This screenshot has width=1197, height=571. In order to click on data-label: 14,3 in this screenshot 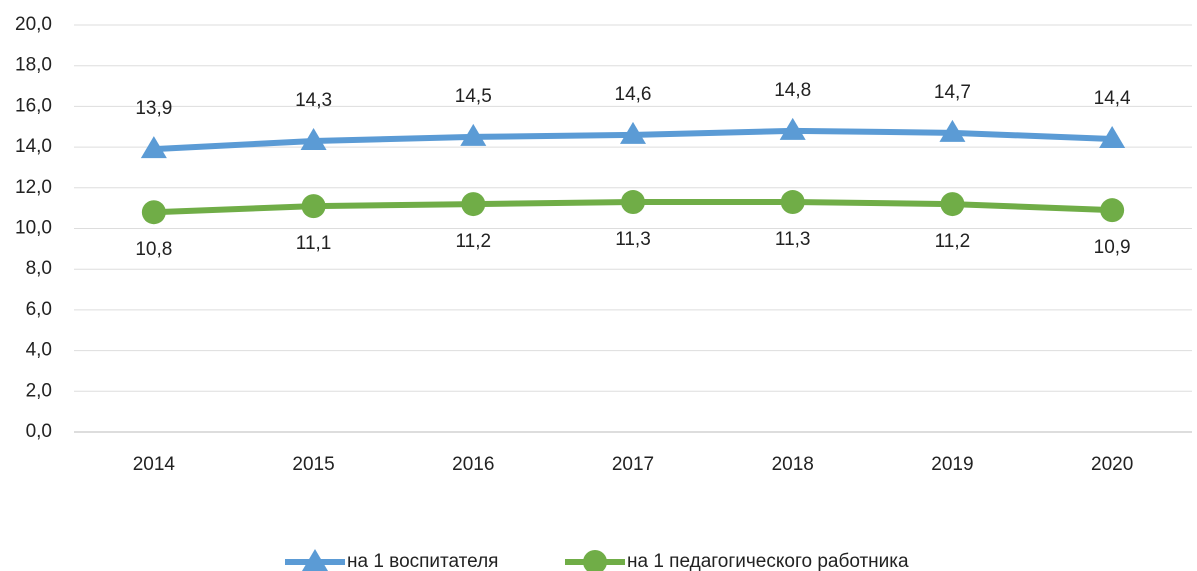, I will do `click(313, 100)`.